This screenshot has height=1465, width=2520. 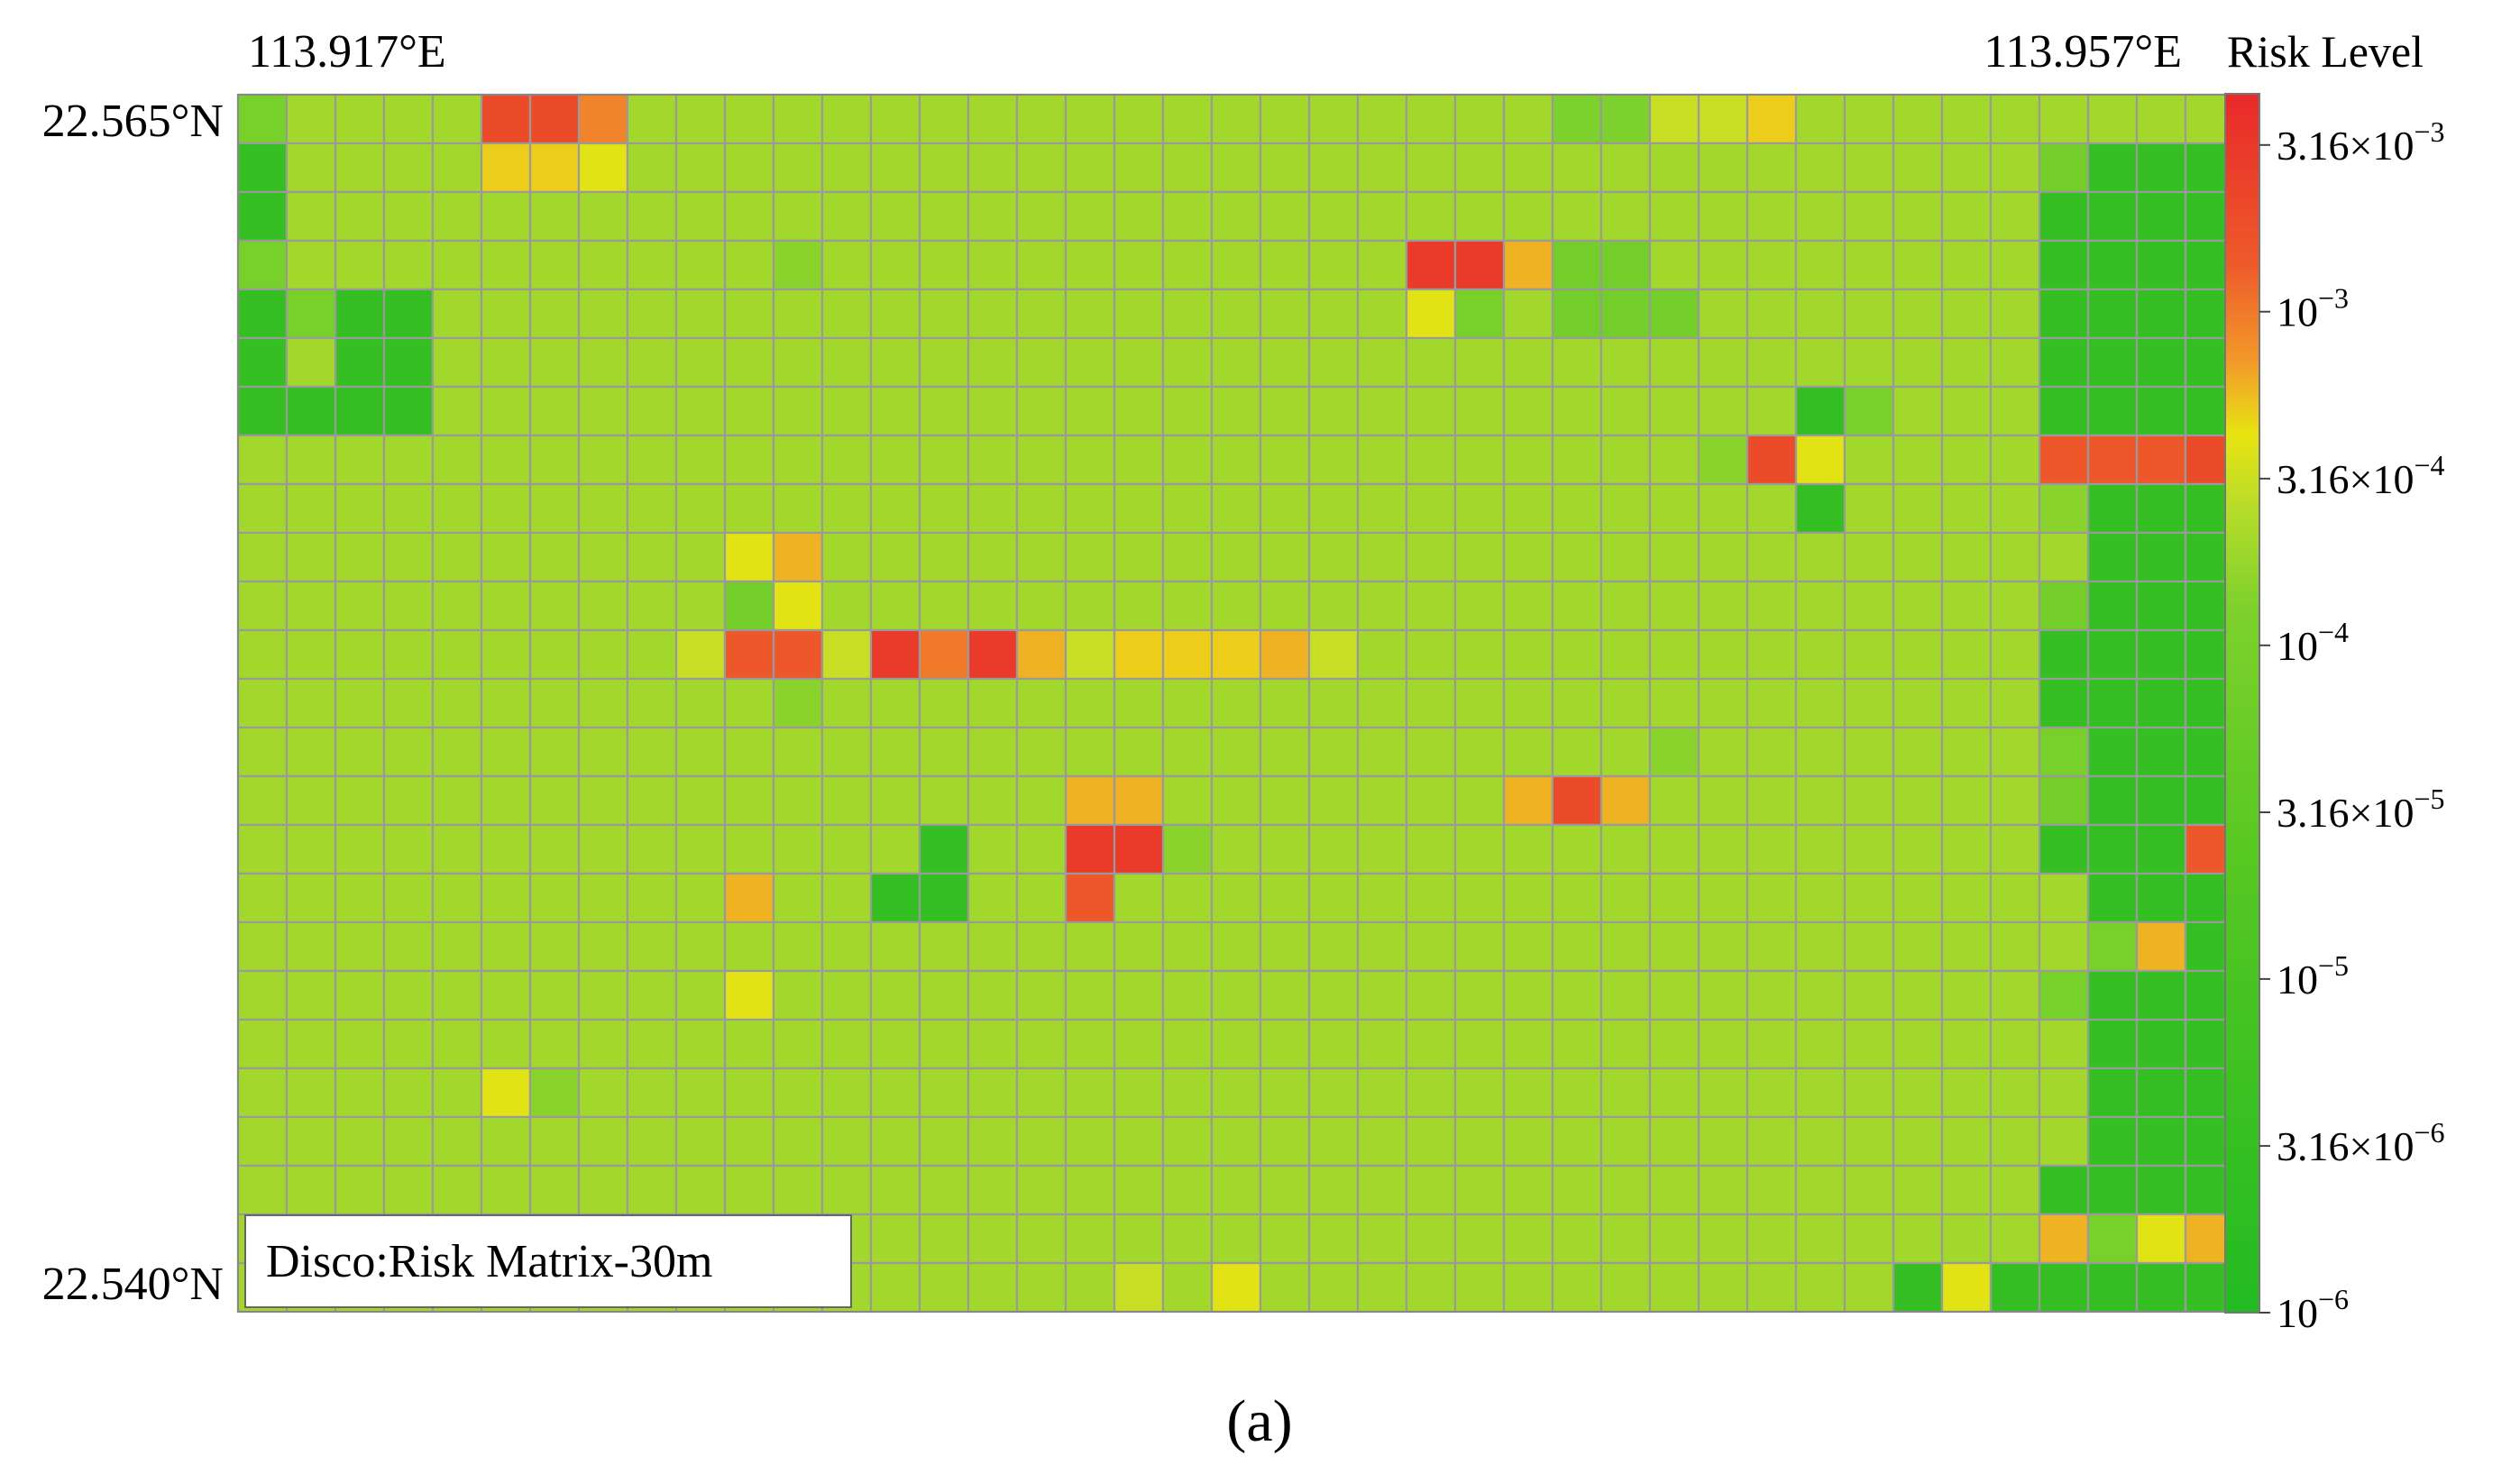 What do you see at coordinates (2361, 142) in the screenshot?
I see `colorbar-tick-label: 3.16×10⁻³` at bounding box center [2361, 142].